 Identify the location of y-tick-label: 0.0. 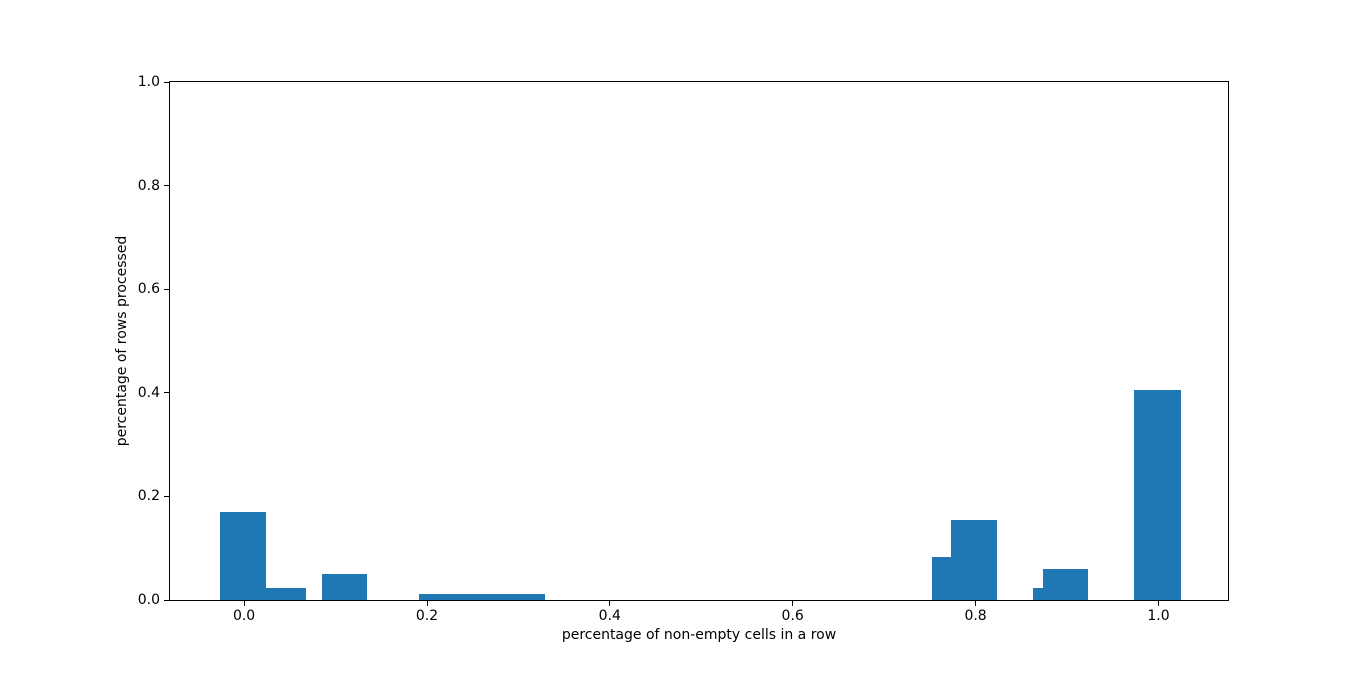
(148, 600).